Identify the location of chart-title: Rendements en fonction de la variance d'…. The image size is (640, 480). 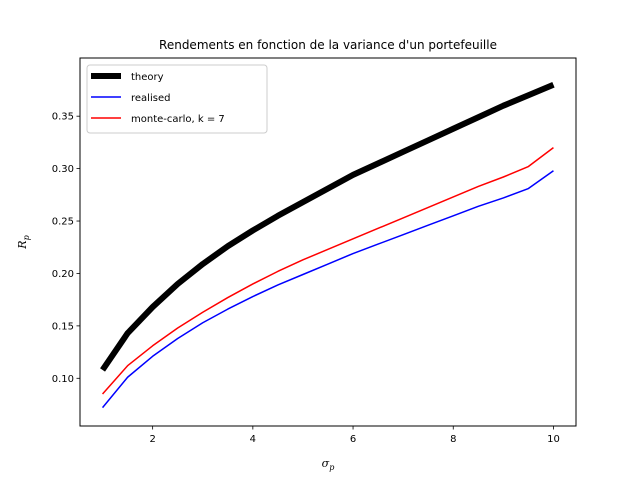
(328, 45).